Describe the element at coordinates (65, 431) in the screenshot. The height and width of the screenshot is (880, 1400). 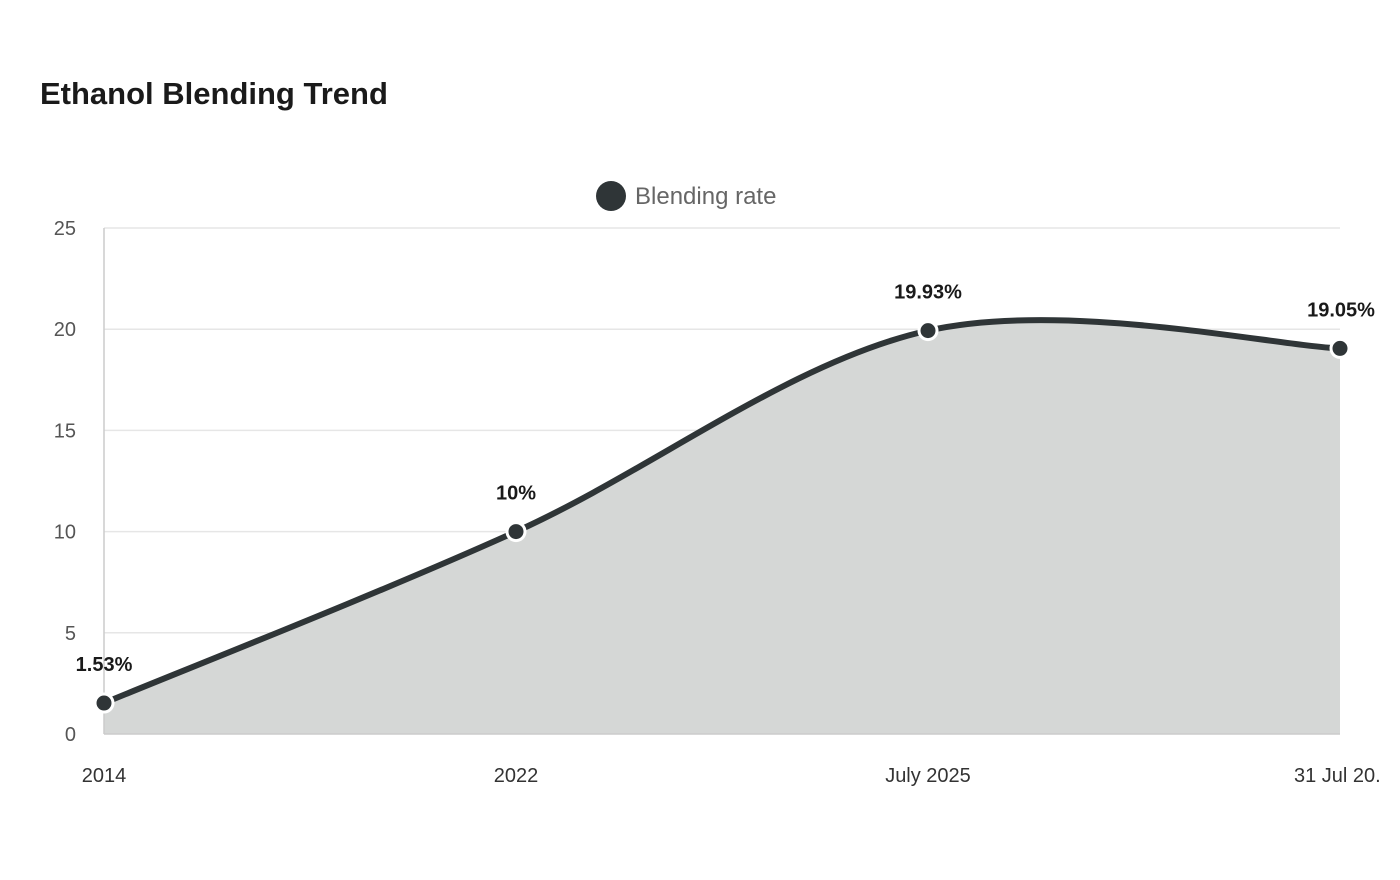
I see `y-tick-label: 15` at that location.